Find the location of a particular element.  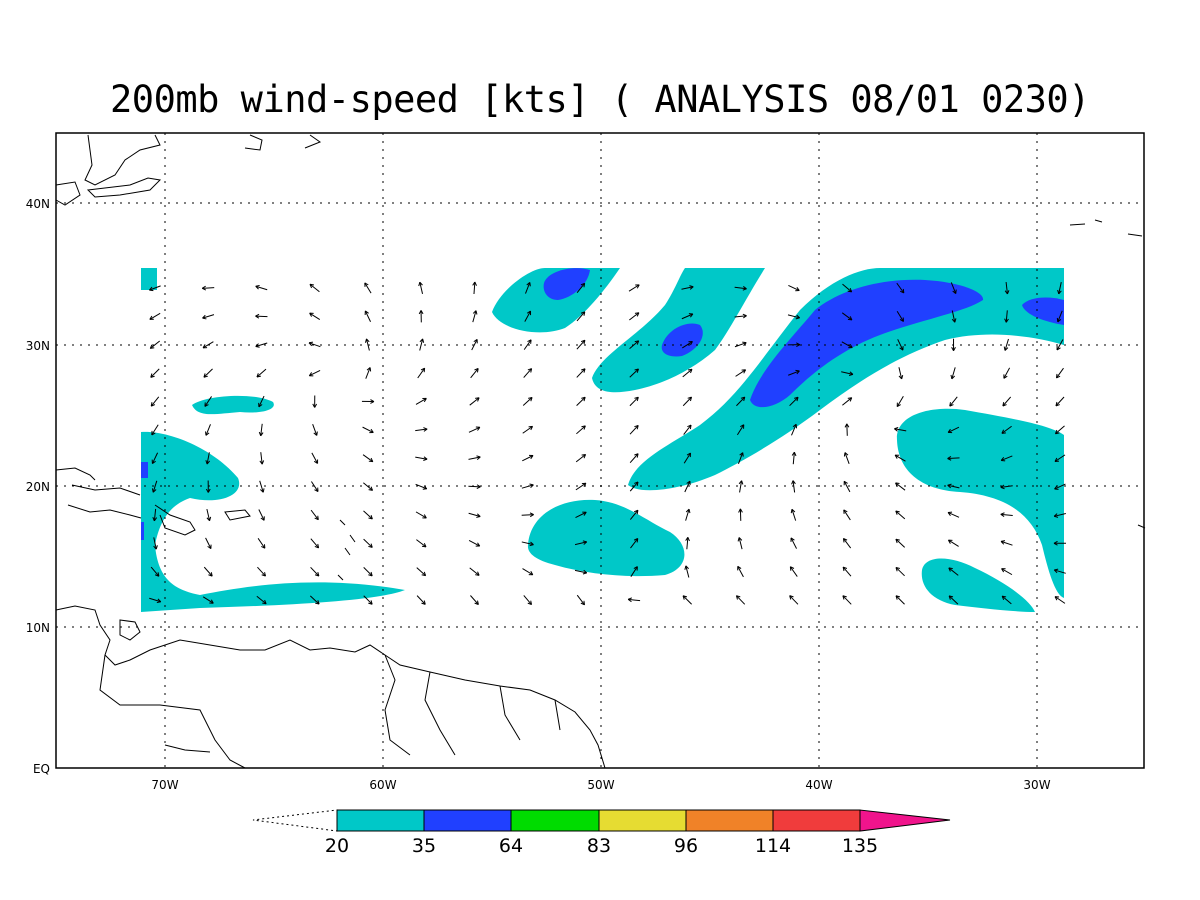

lon-labels: 70W 60W 50W 40W 30W is located at coordinates (600, 785).